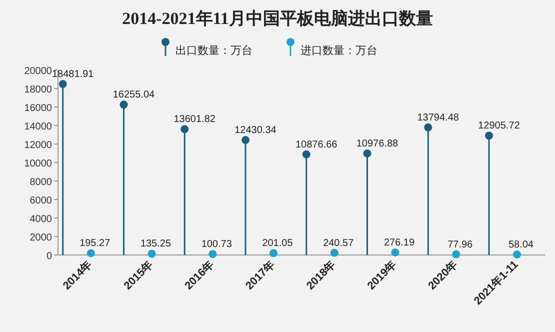 Image resolution: width=555 pixels, height=332 pixels. What do you see at coordinates (521, 244) in the screenshot?
I see `data-label: 58.04` at bounding box center [521, 244].